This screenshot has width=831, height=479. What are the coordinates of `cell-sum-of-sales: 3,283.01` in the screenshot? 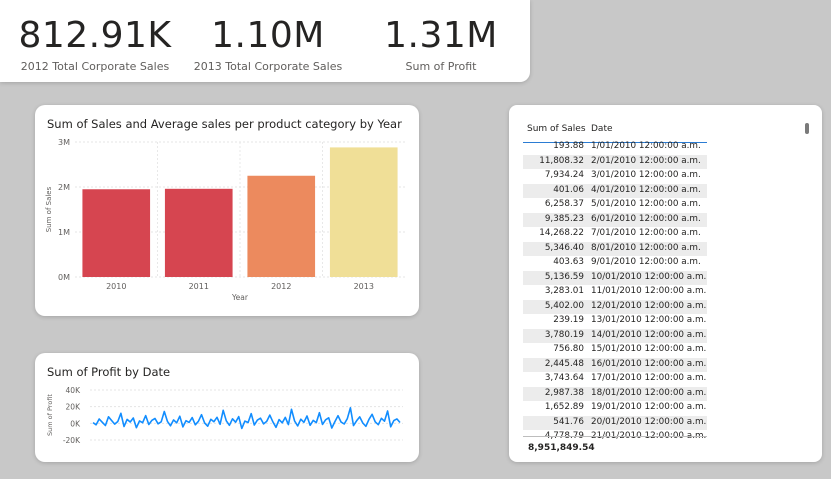 It's located at (564, 291).